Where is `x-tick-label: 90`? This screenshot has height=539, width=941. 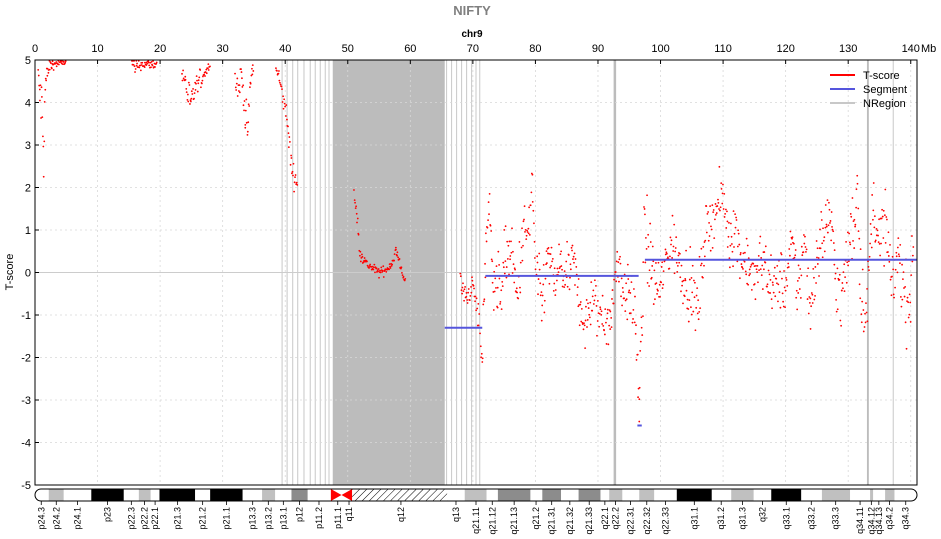
x-tick-label: 90 is located at coordinates (598, 49).